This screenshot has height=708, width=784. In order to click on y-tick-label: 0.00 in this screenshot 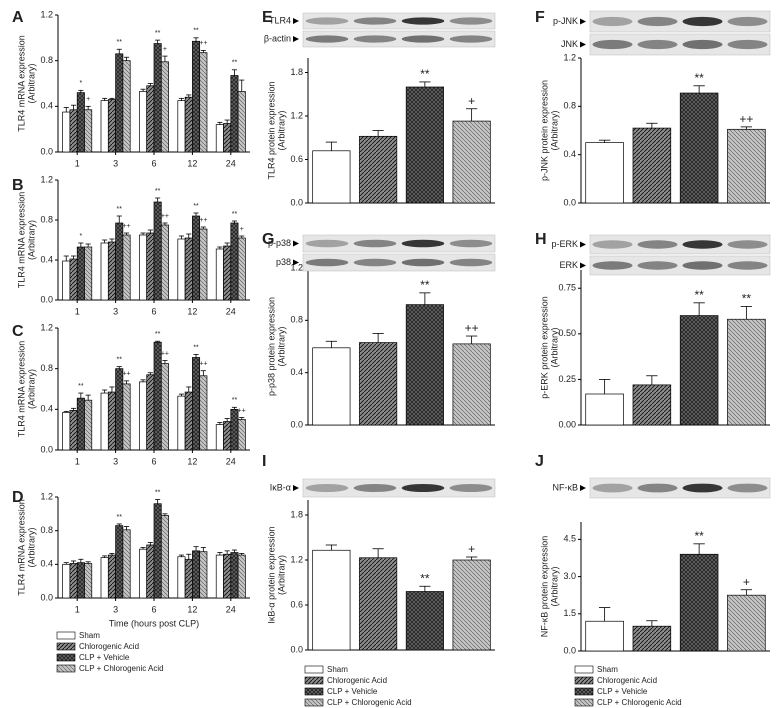, I will do `click(567, 424)`.